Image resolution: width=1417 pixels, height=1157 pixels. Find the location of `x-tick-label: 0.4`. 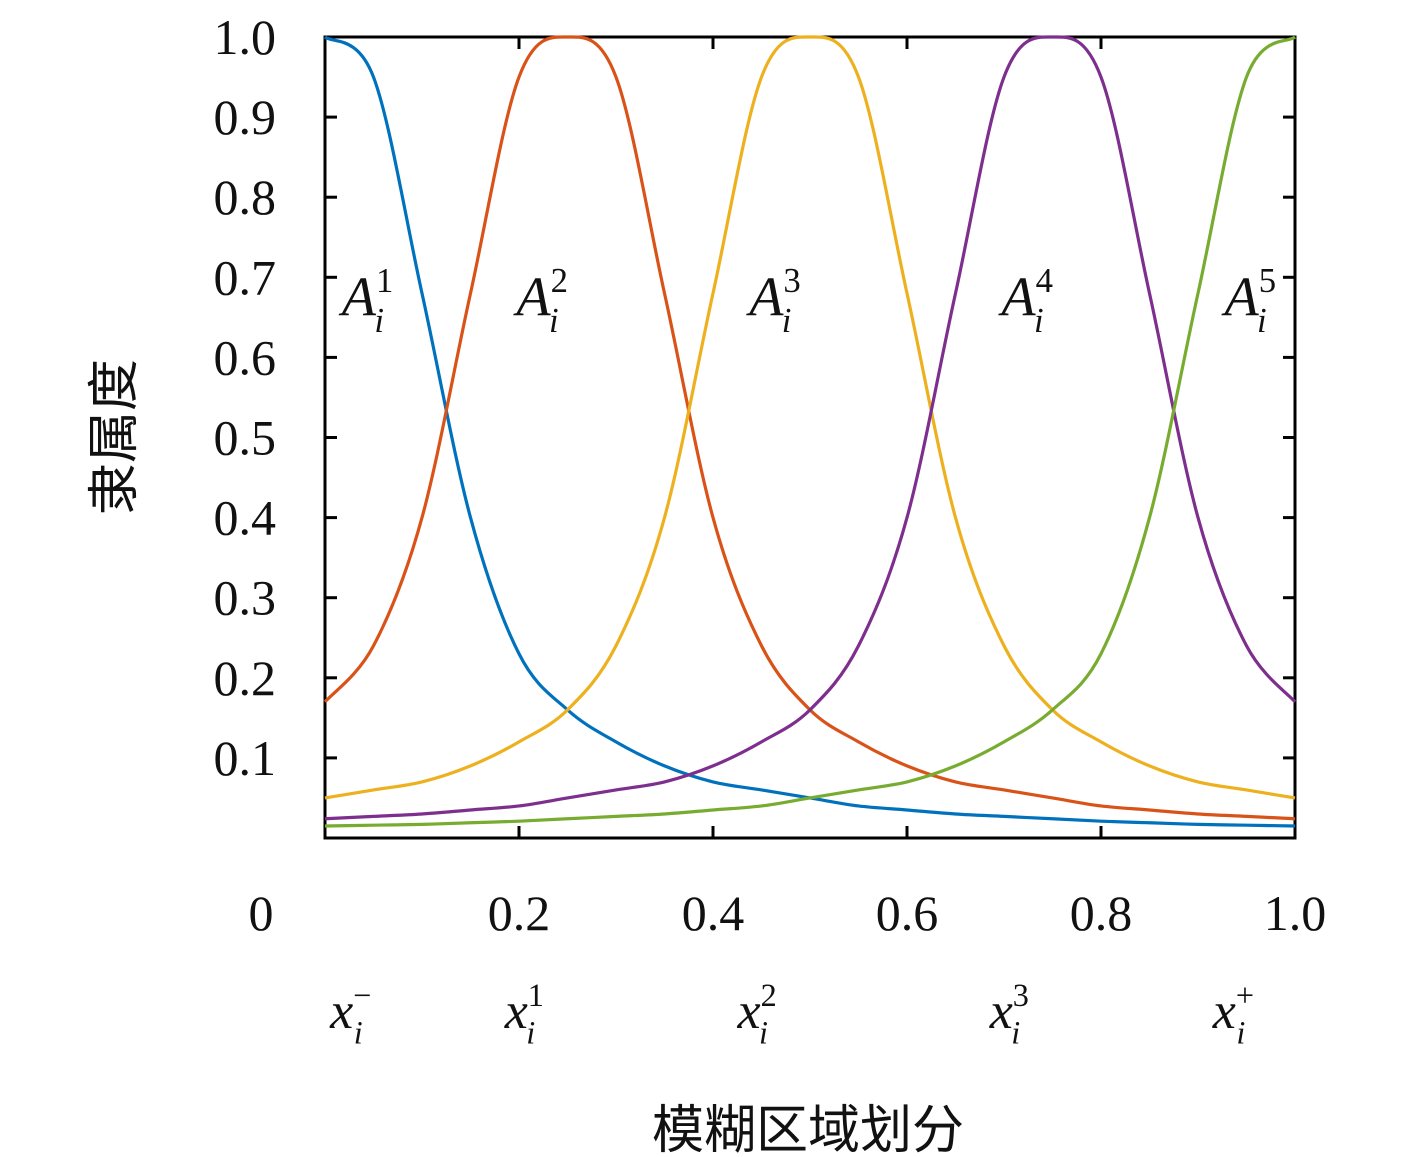

x-tick-label: 0.4 is located at coordinates (713, 913).